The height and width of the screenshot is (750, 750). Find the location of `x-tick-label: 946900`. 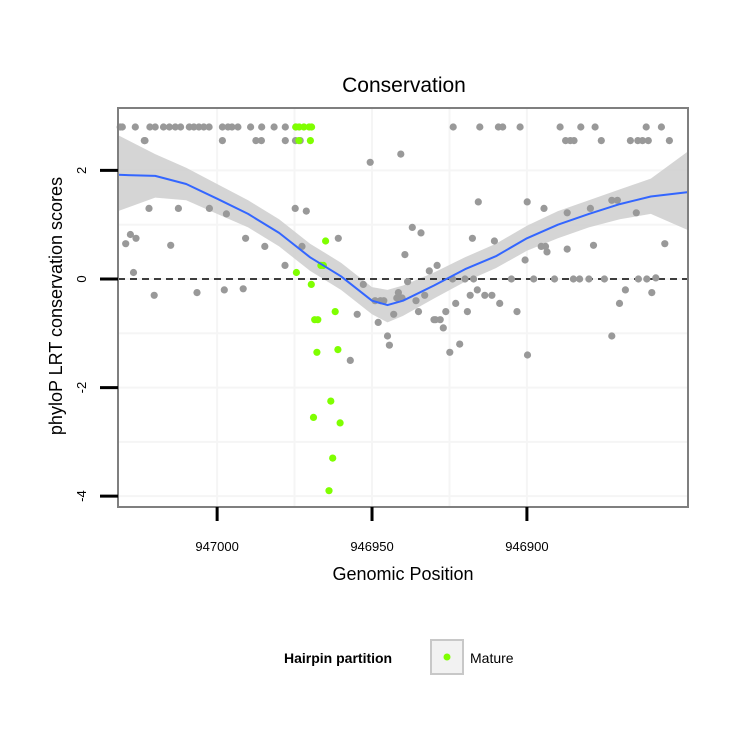

x-tick-label: 946900 is located at coordinates (526, 546).